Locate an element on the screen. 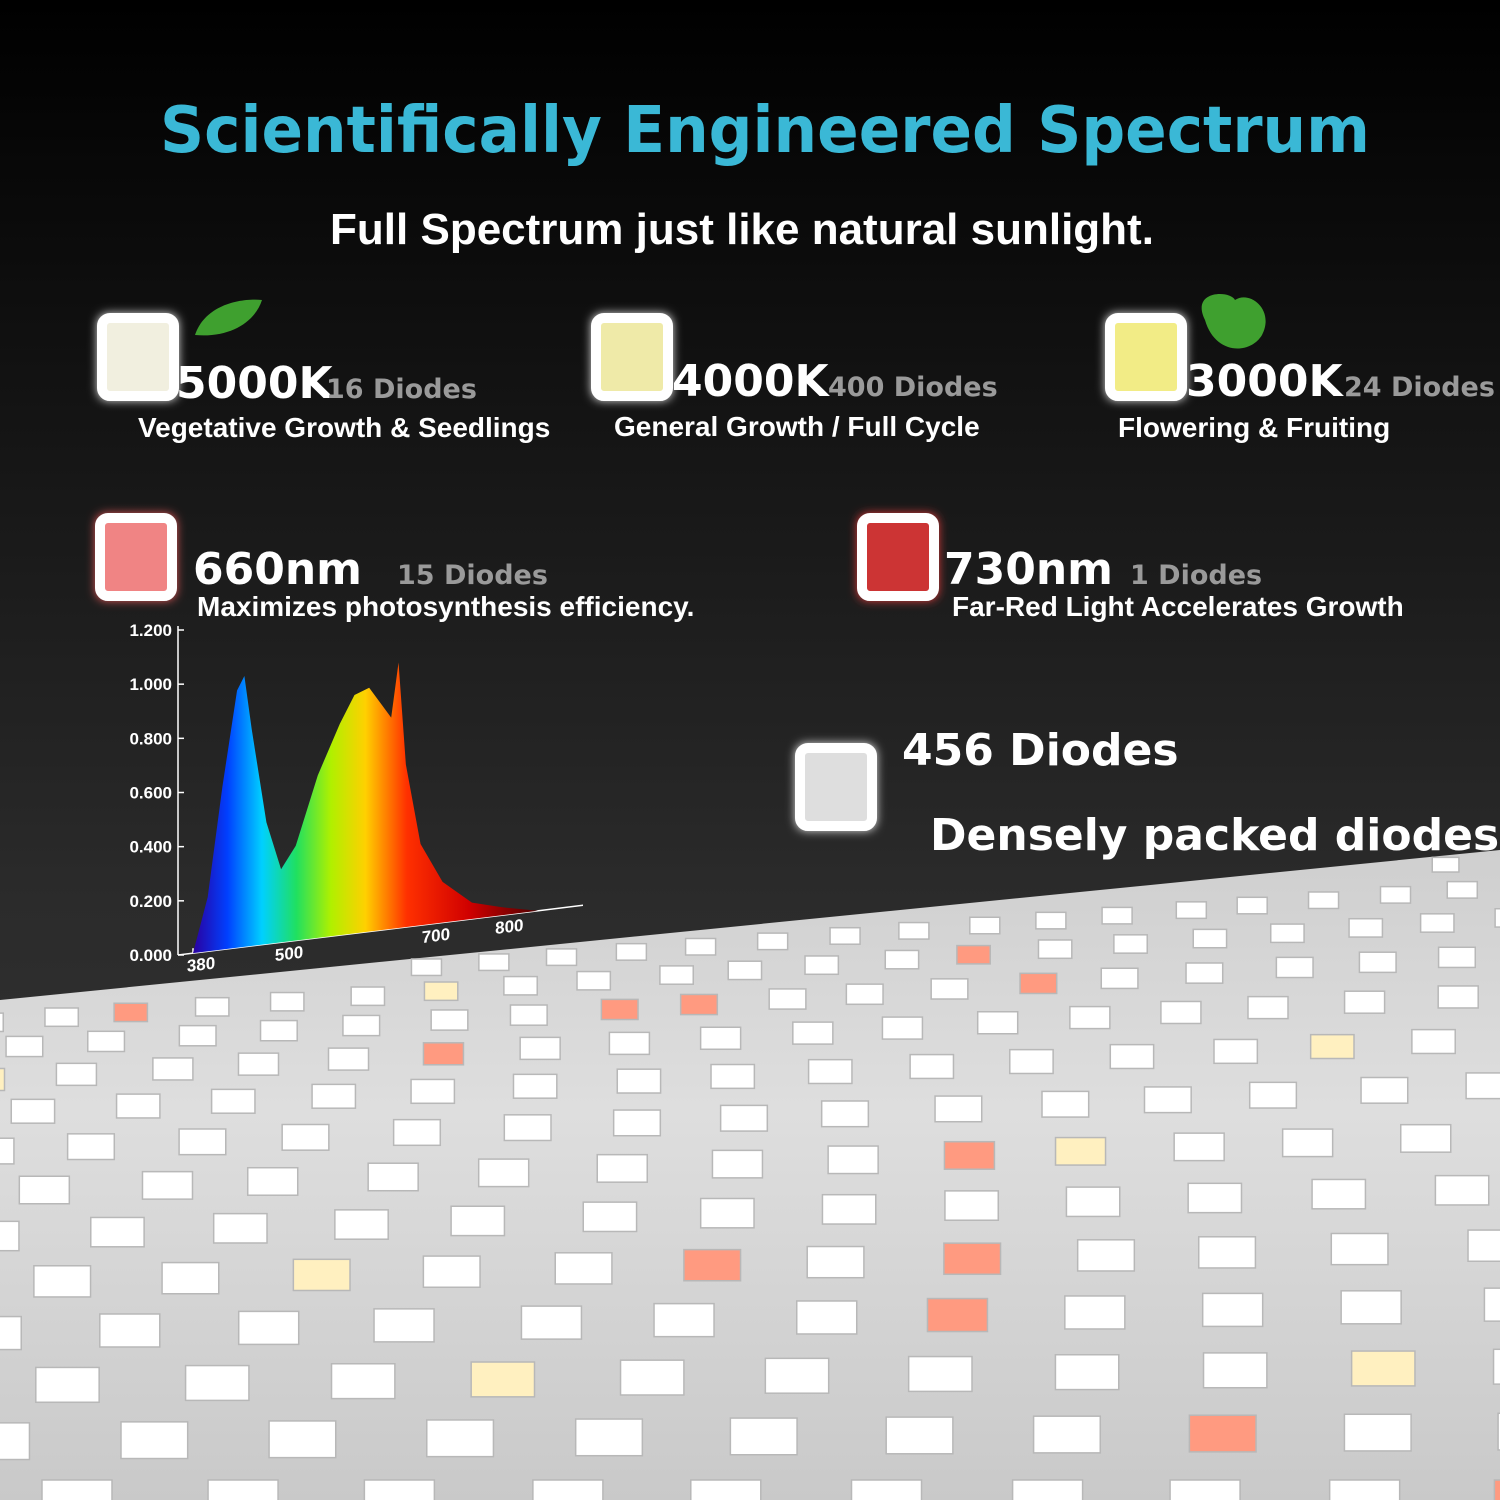  diode-description: Flowering & Fruiting is located at coordinates (1254, 427).